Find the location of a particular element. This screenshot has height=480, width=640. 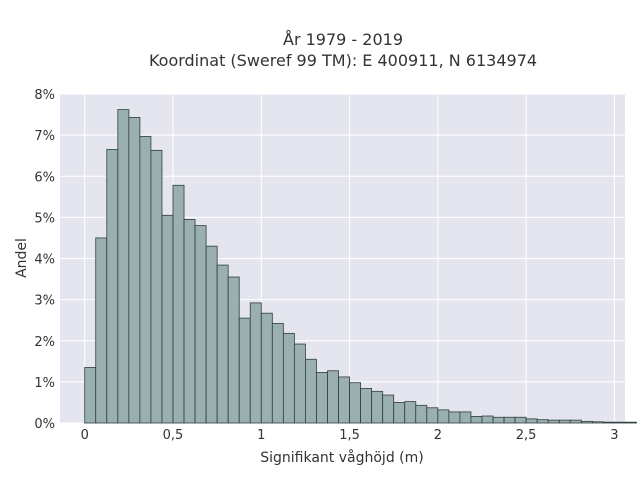

y-tick-label: 0% is located at coordinates (44, 424).